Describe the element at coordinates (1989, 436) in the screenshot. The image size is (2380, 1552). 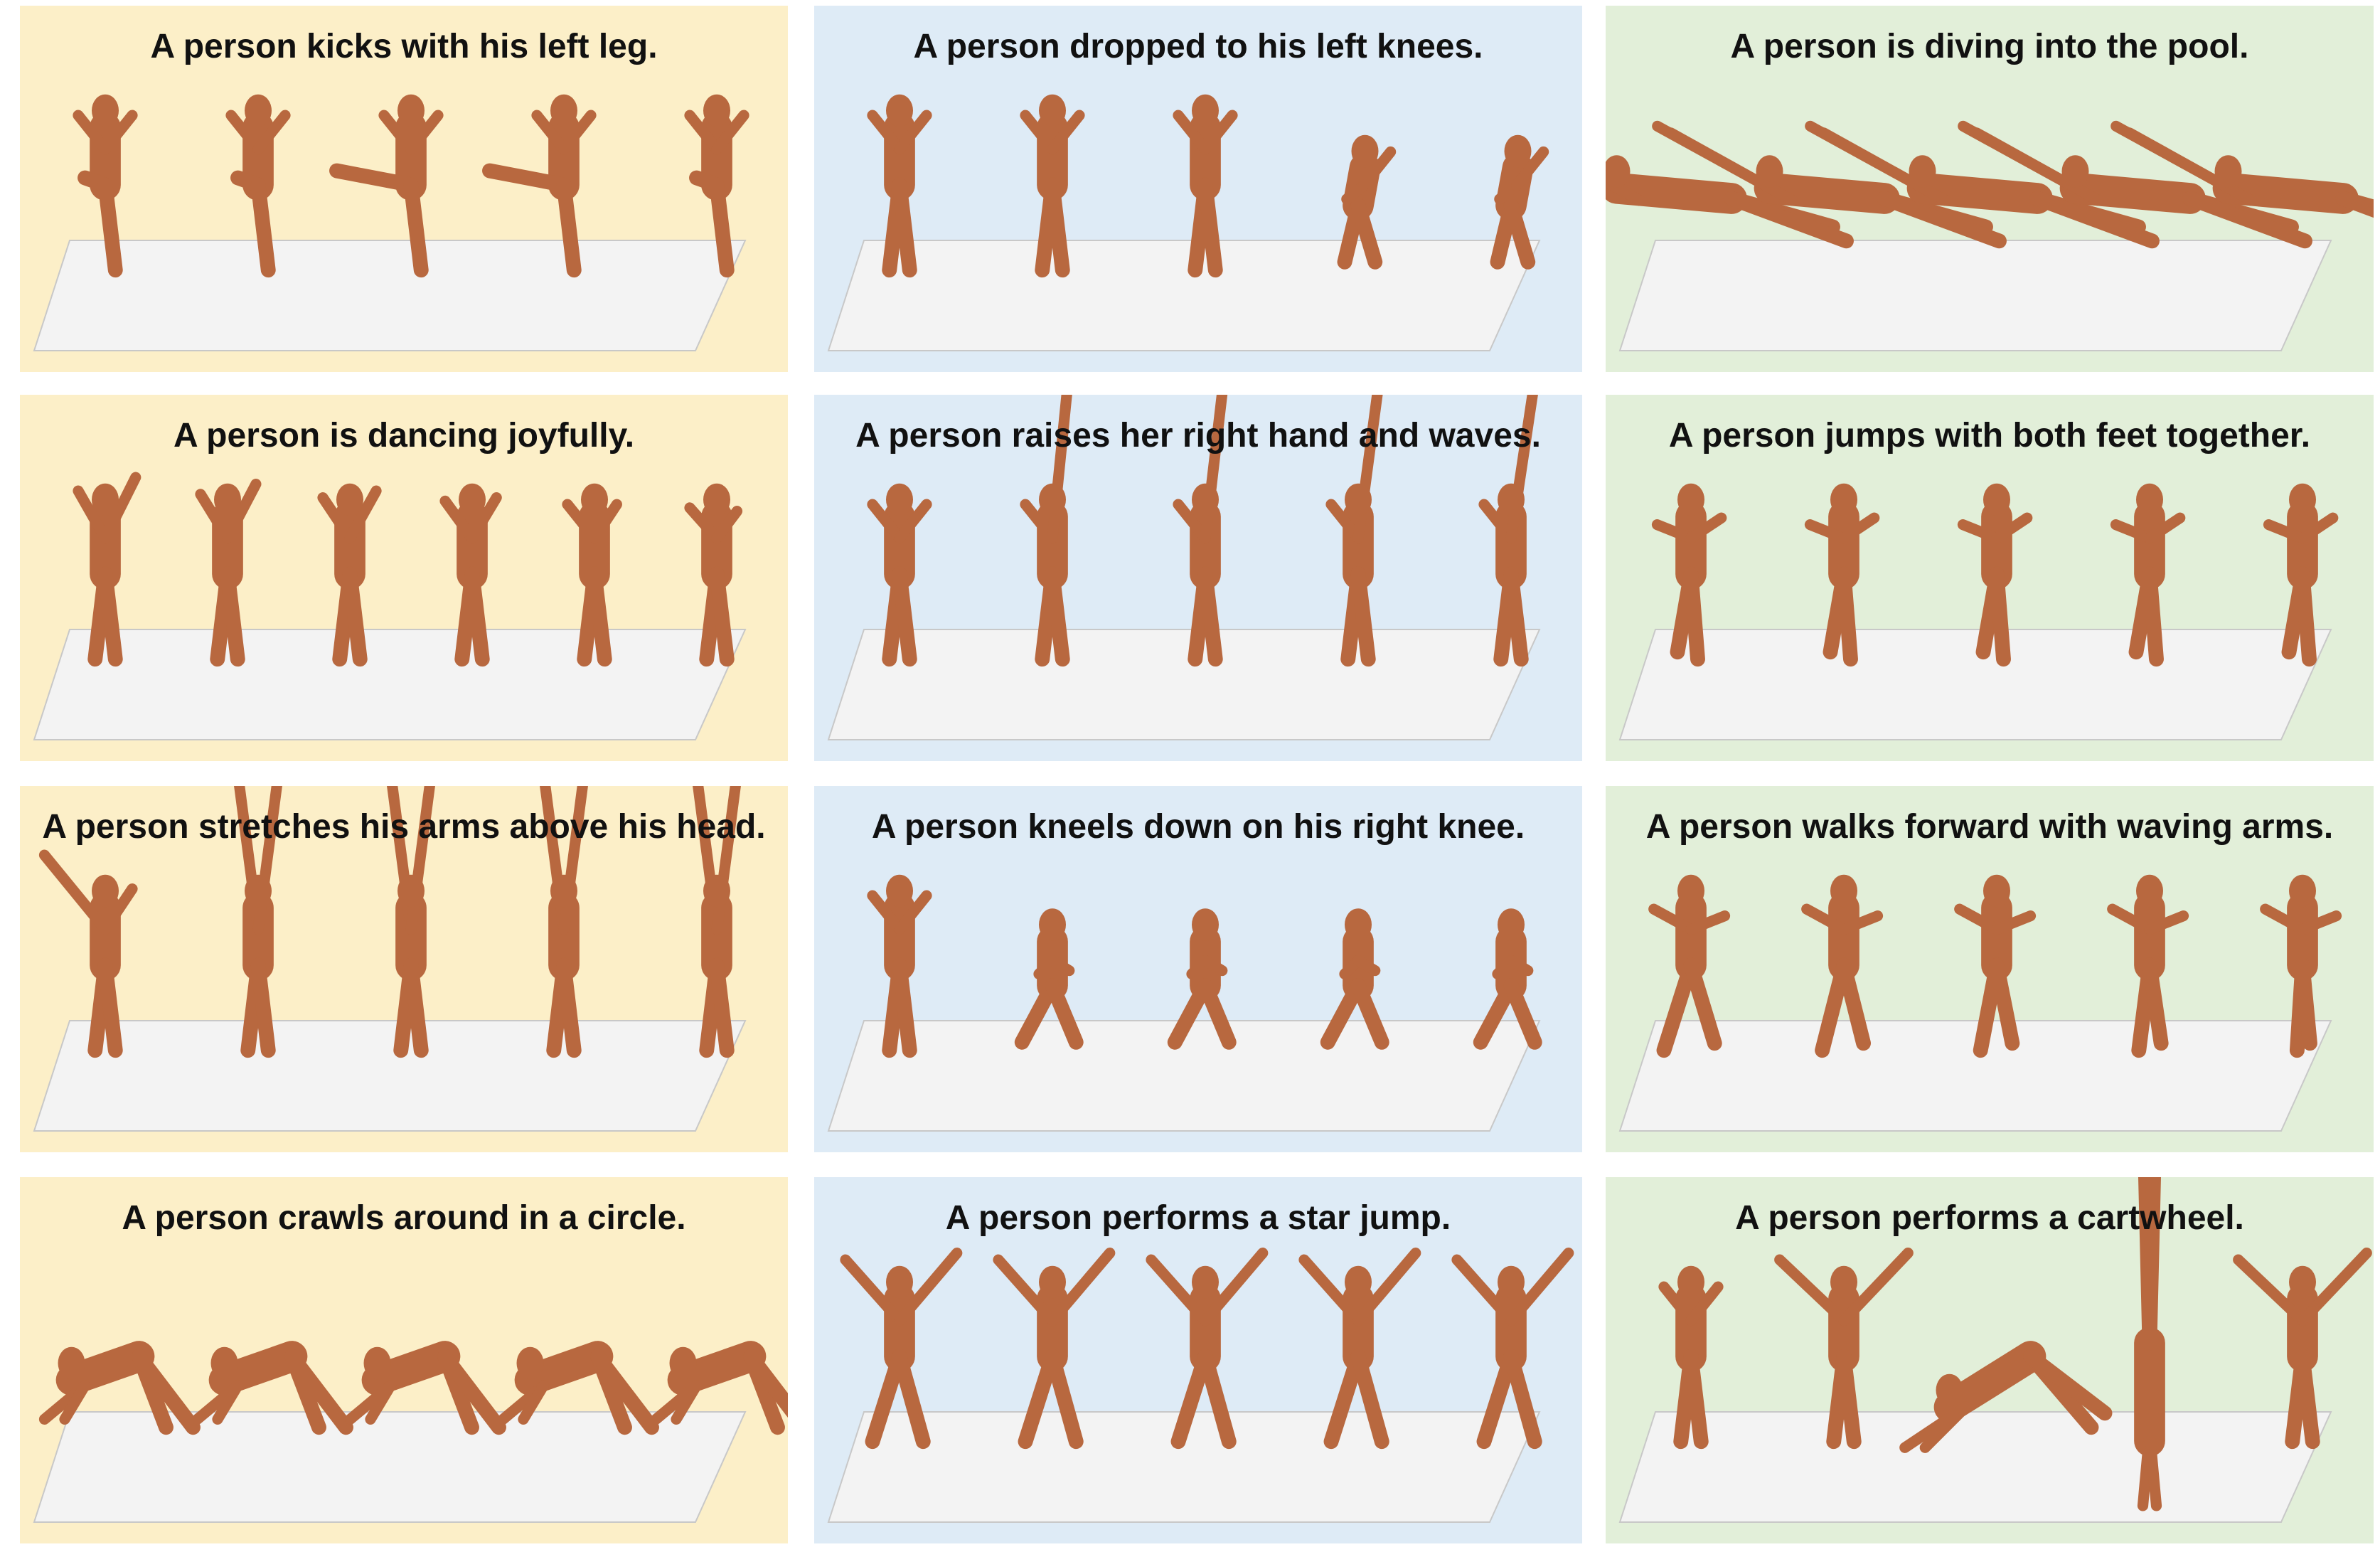
I see `panel-caption: A person jumps with both feet together.` at that location.